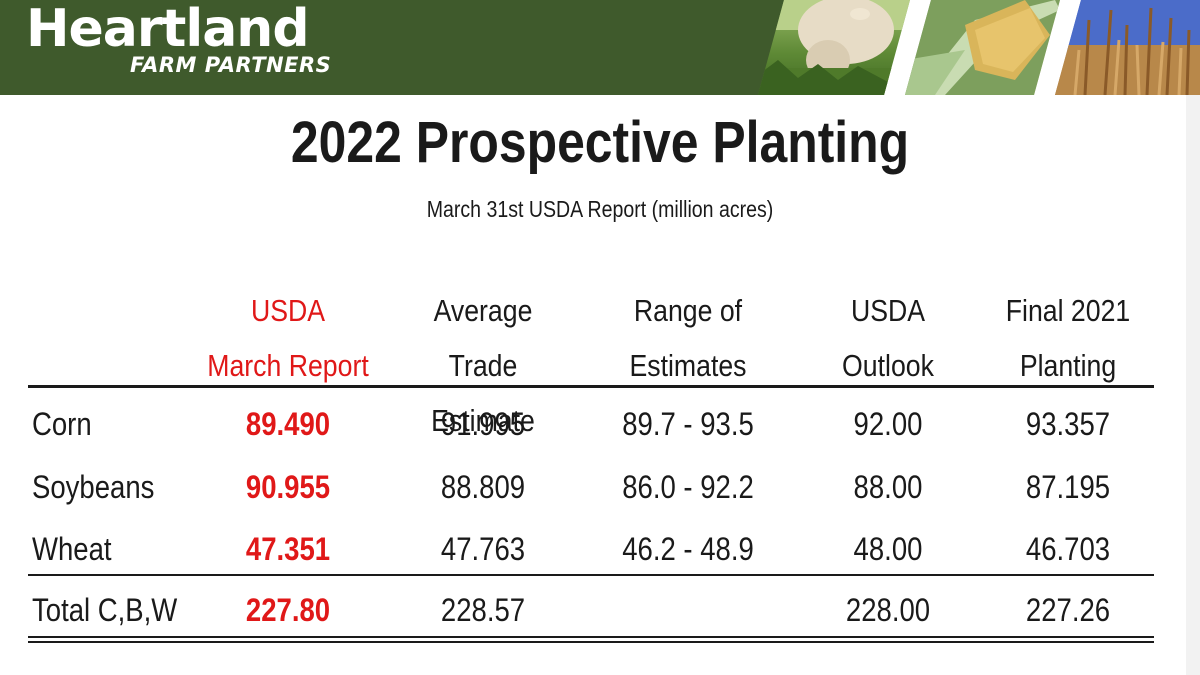 Image resolution: width=1200 pixels, height=675 pixels. Describe the element at coordinates (688, 549) in the screenshot. I see `cell-range: 46.2 - 48.9` at that location.